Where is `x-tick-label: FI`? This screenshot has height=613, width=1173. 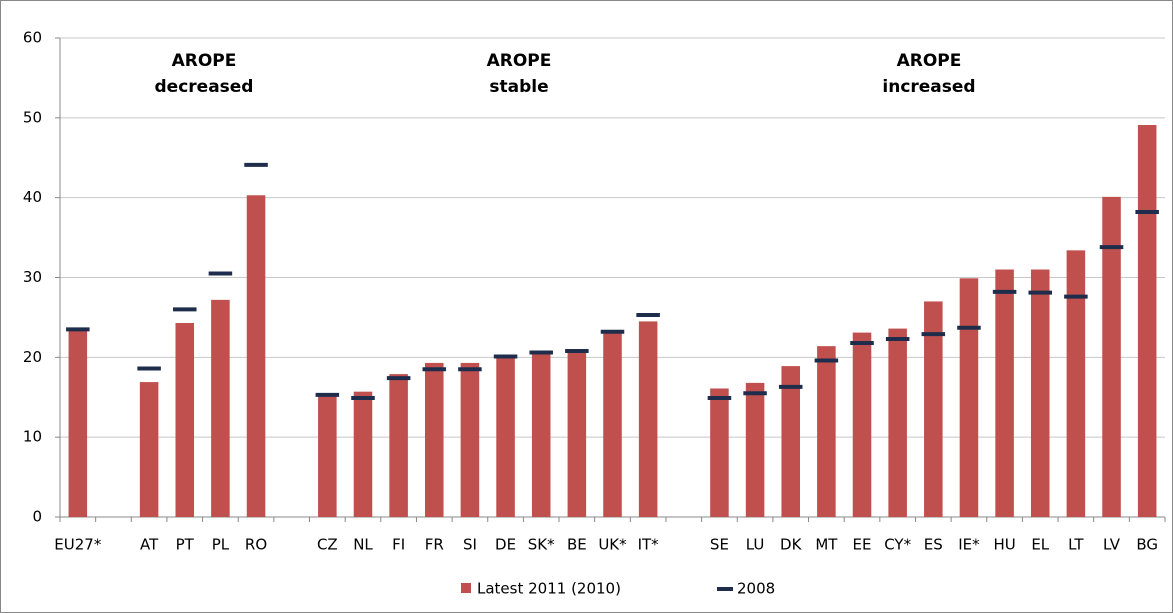
x-tick-label: FI is located at coordinates (398, 545).